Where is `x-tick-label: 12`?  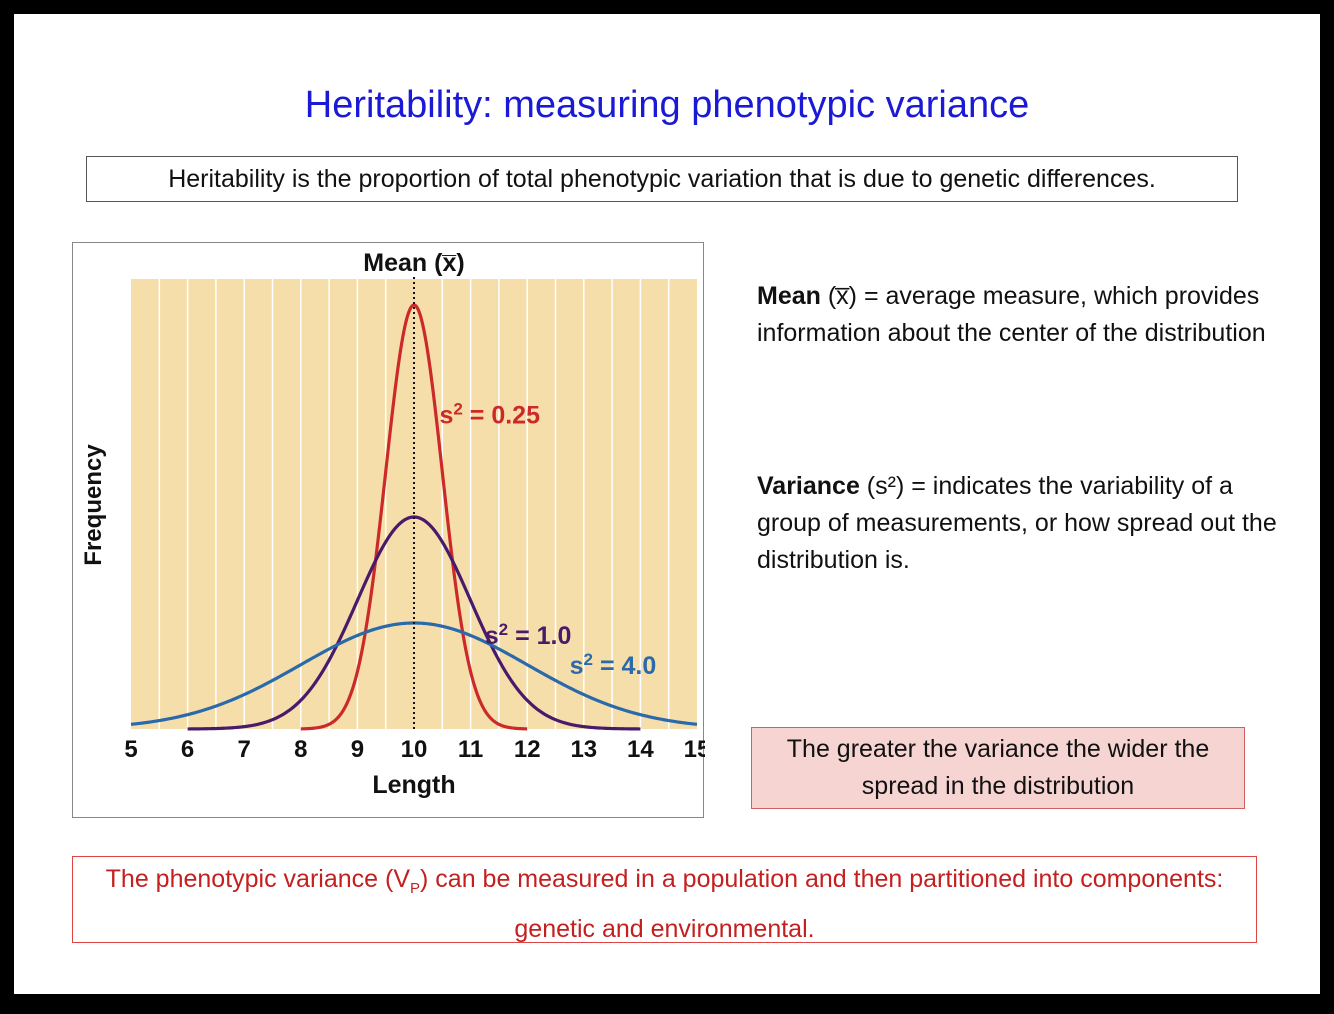 x-tick-label: 12 is located at coordinates (527, 749).